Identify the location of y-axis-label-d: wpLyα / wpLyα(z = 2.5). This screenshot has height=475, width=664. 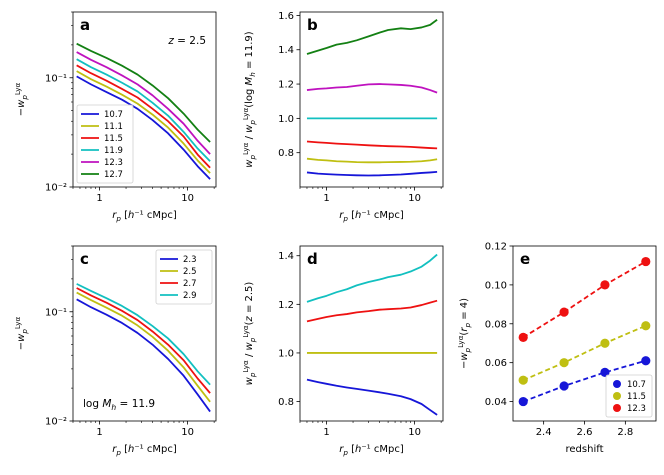
(249, 334).